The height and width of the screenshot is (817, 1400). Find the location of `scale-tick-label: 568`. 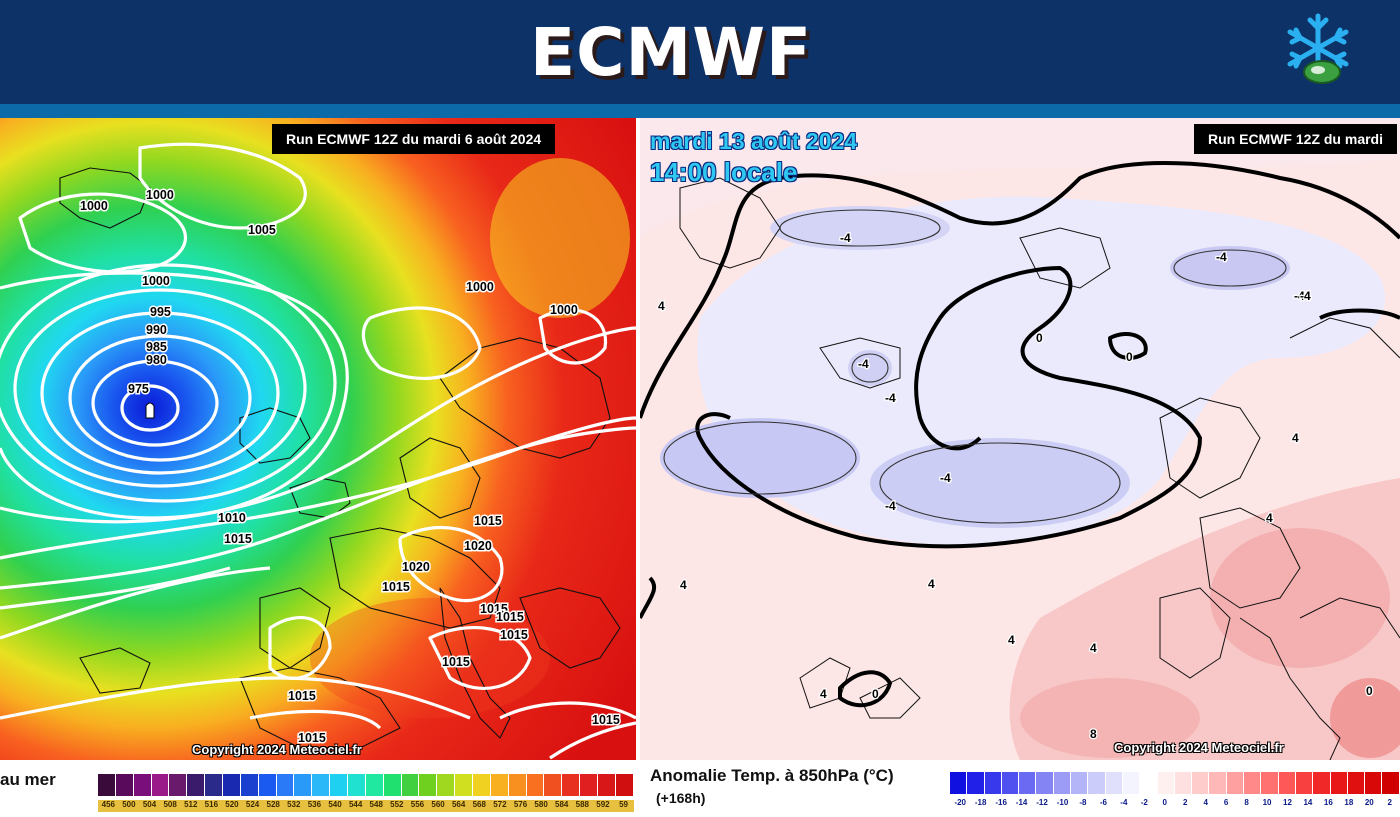

scale-tick-label: 568 is located at coordinates (479, 806).